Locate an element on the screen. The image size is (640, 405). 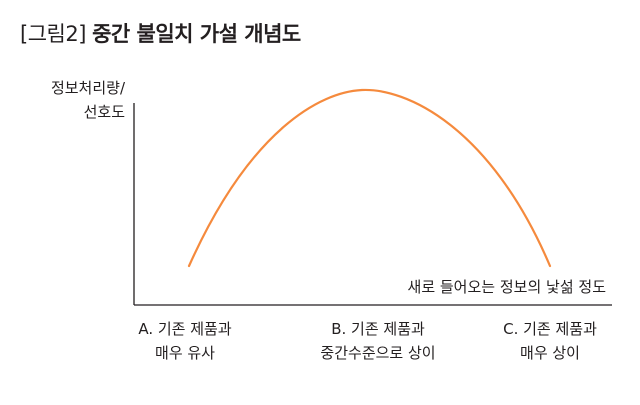
x-axis-label: 새로 들어오는 정보의 낯섦 정도 is located at coordinates (506, 287).